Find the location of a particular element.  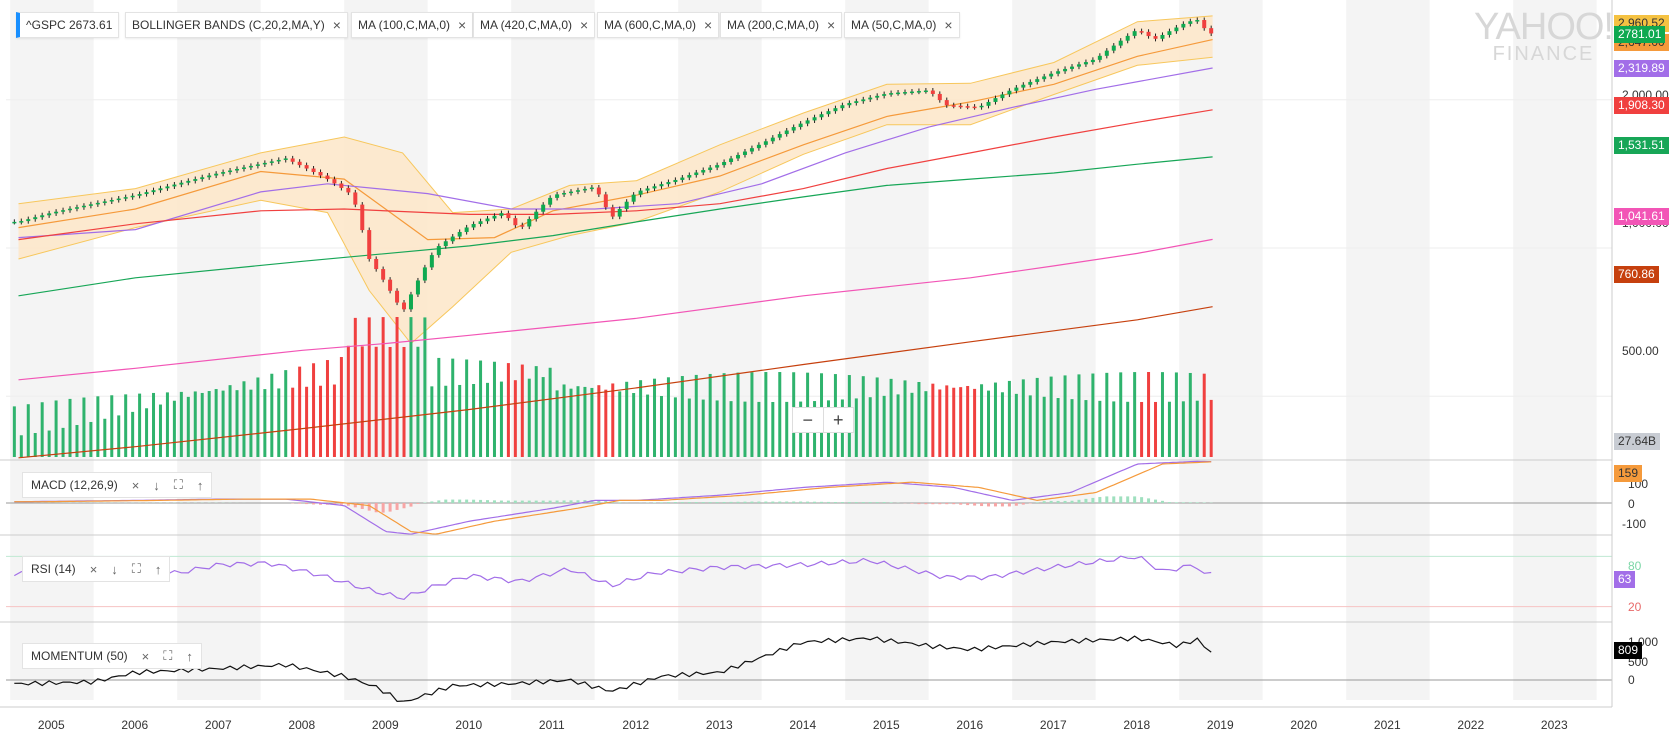

rsi-chip: RSI (14) × ↓ ⛶ ↑ is located at coordinates (96, 569).